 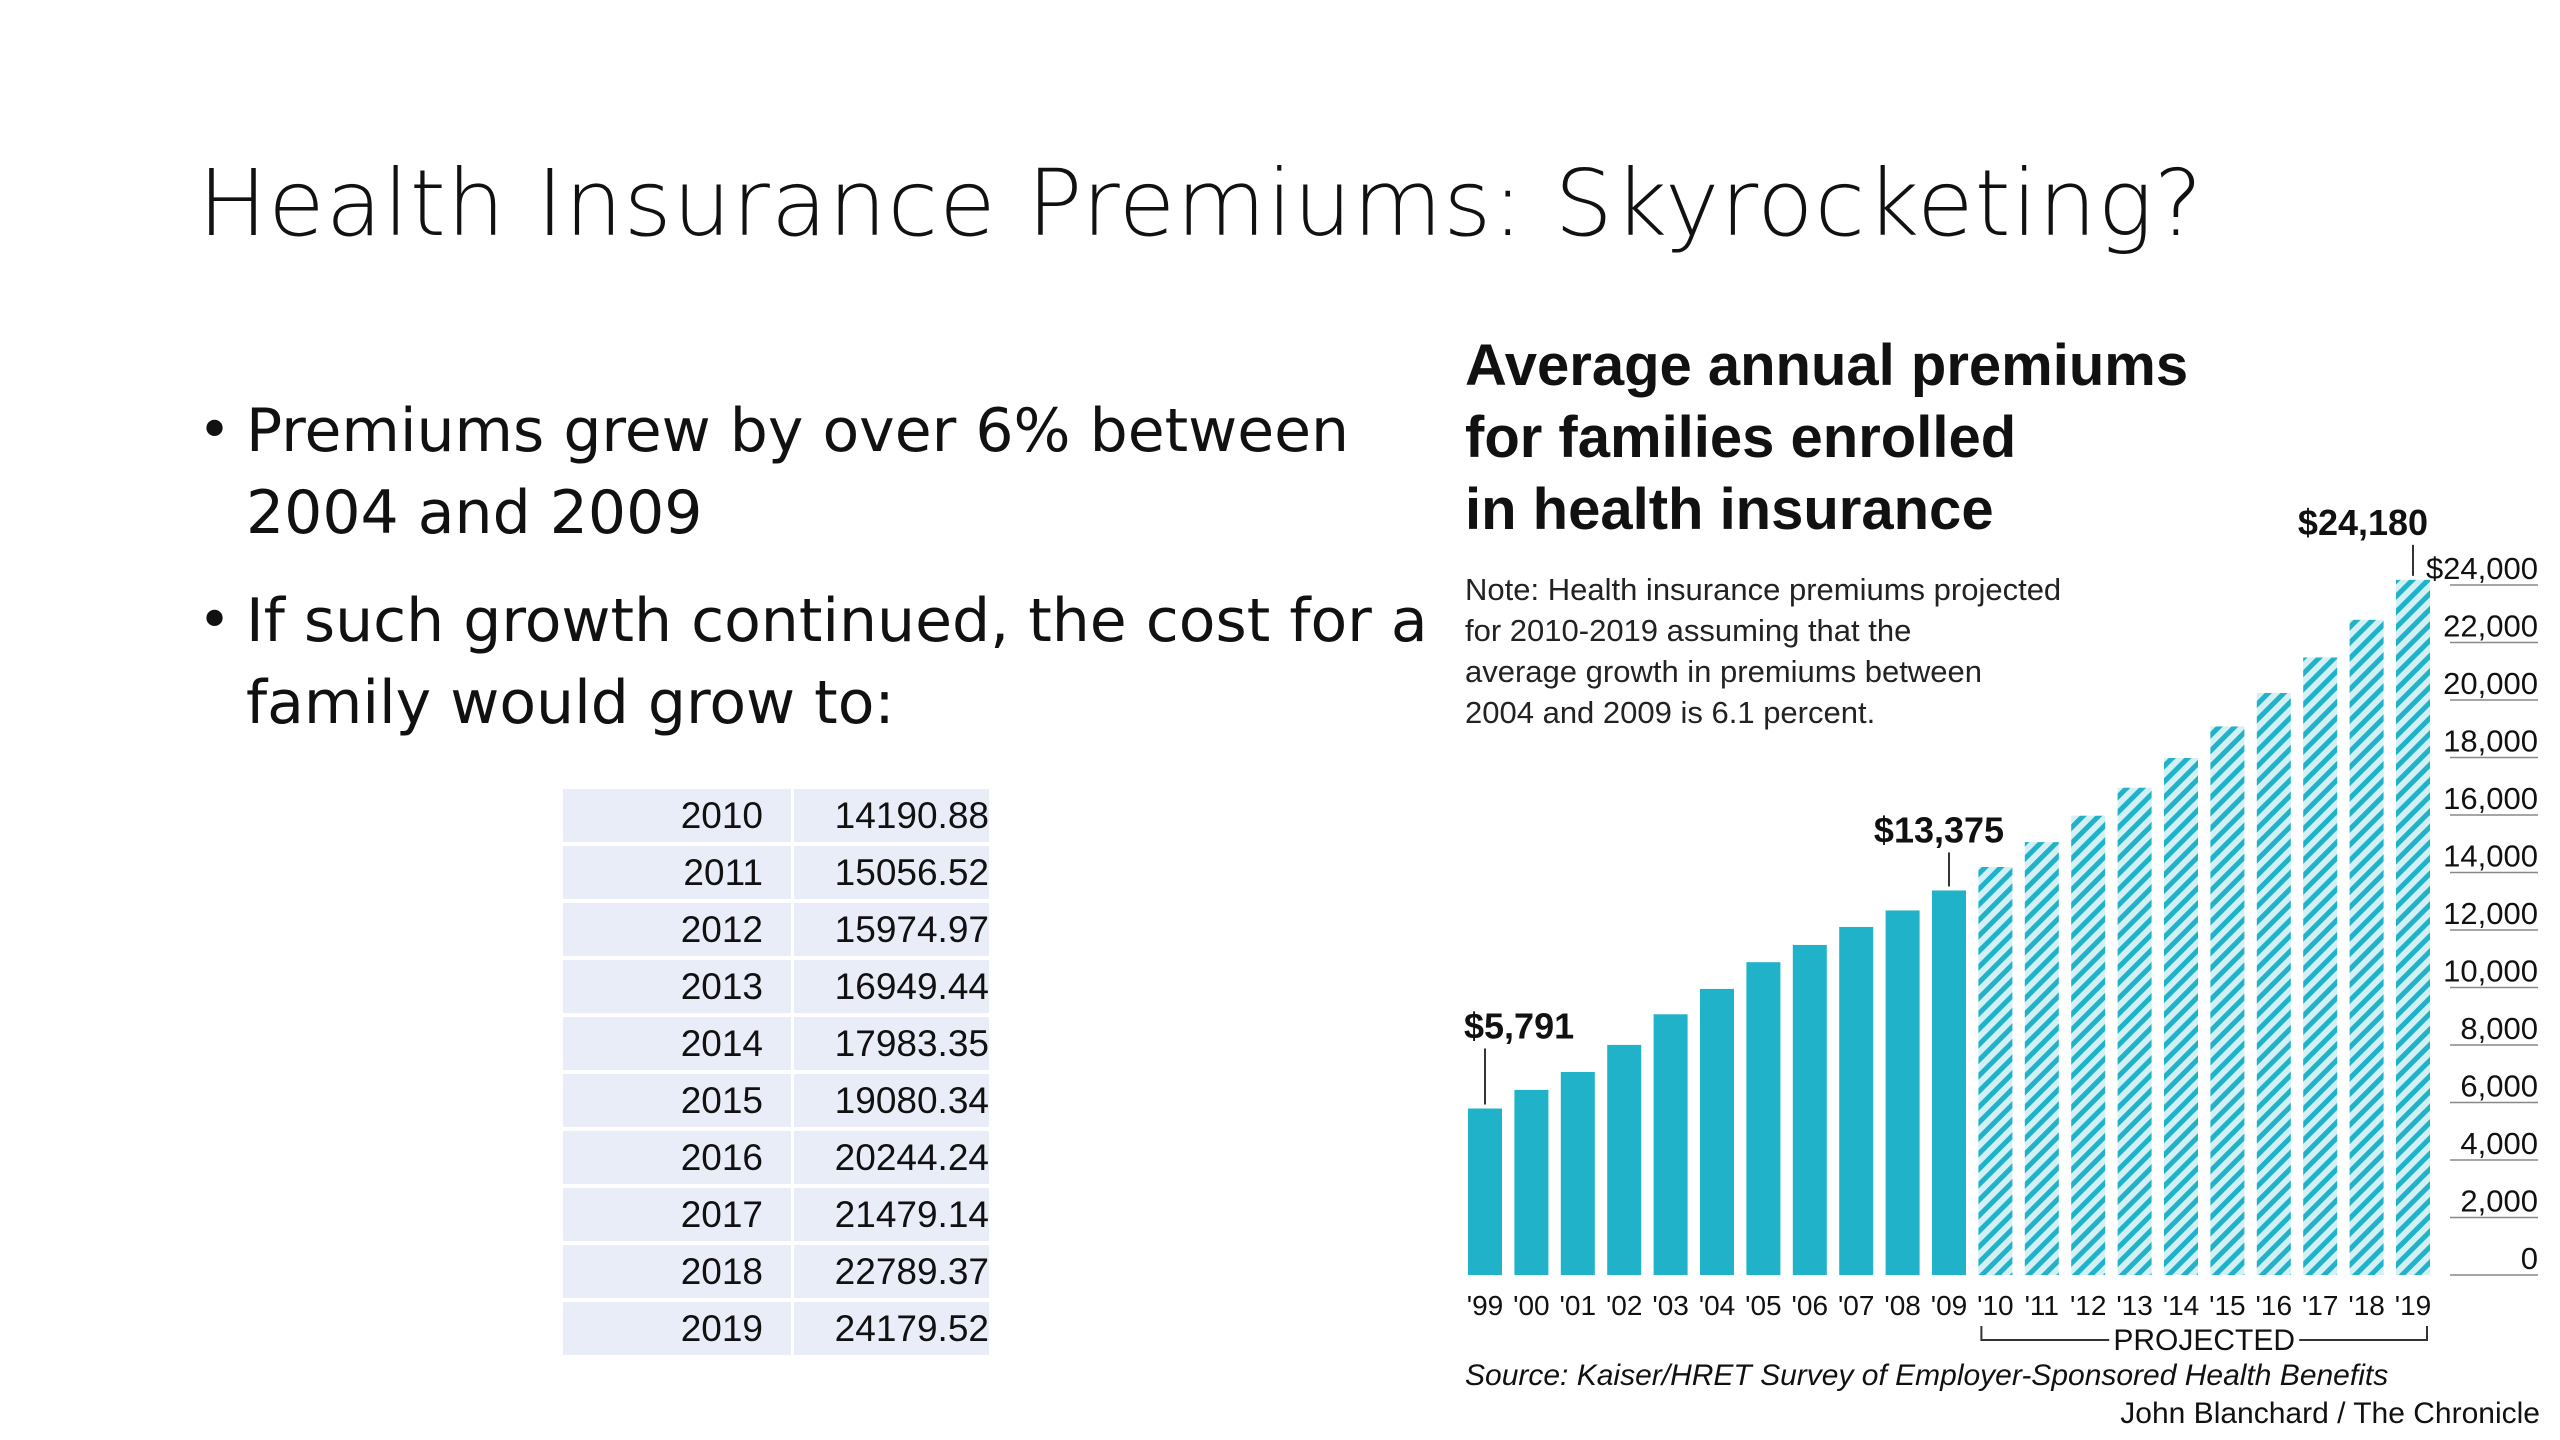 What do you see at coordinates (678, 815) in the screenshot?
I see `table-year-cell: 2010` at bounding box center [678, 815].